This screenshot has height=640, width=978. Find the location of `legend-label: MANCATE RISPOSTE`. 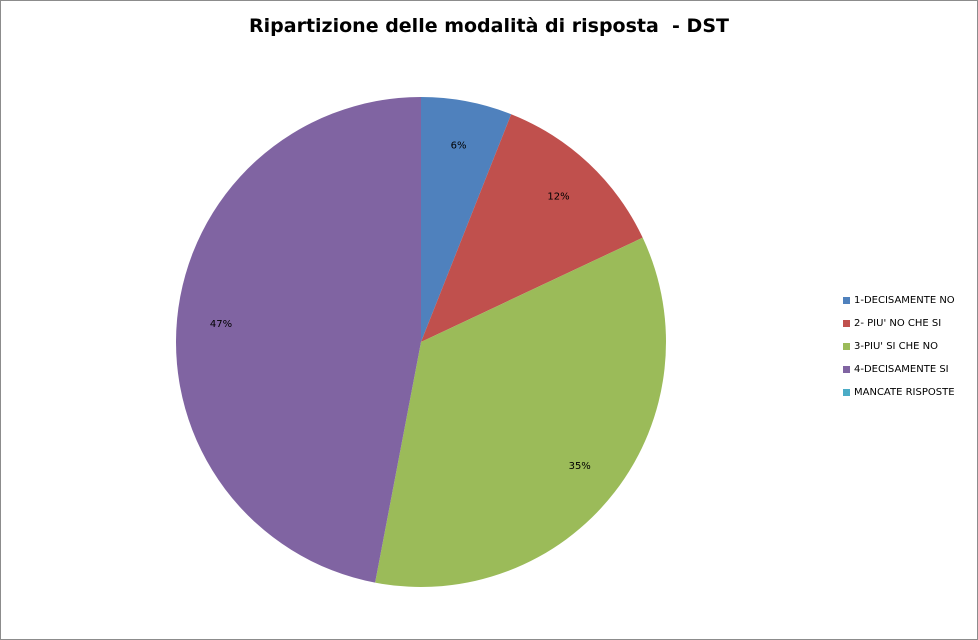

legend-label: MANCATE RISPOSTE is located at coordinates (904, 392).